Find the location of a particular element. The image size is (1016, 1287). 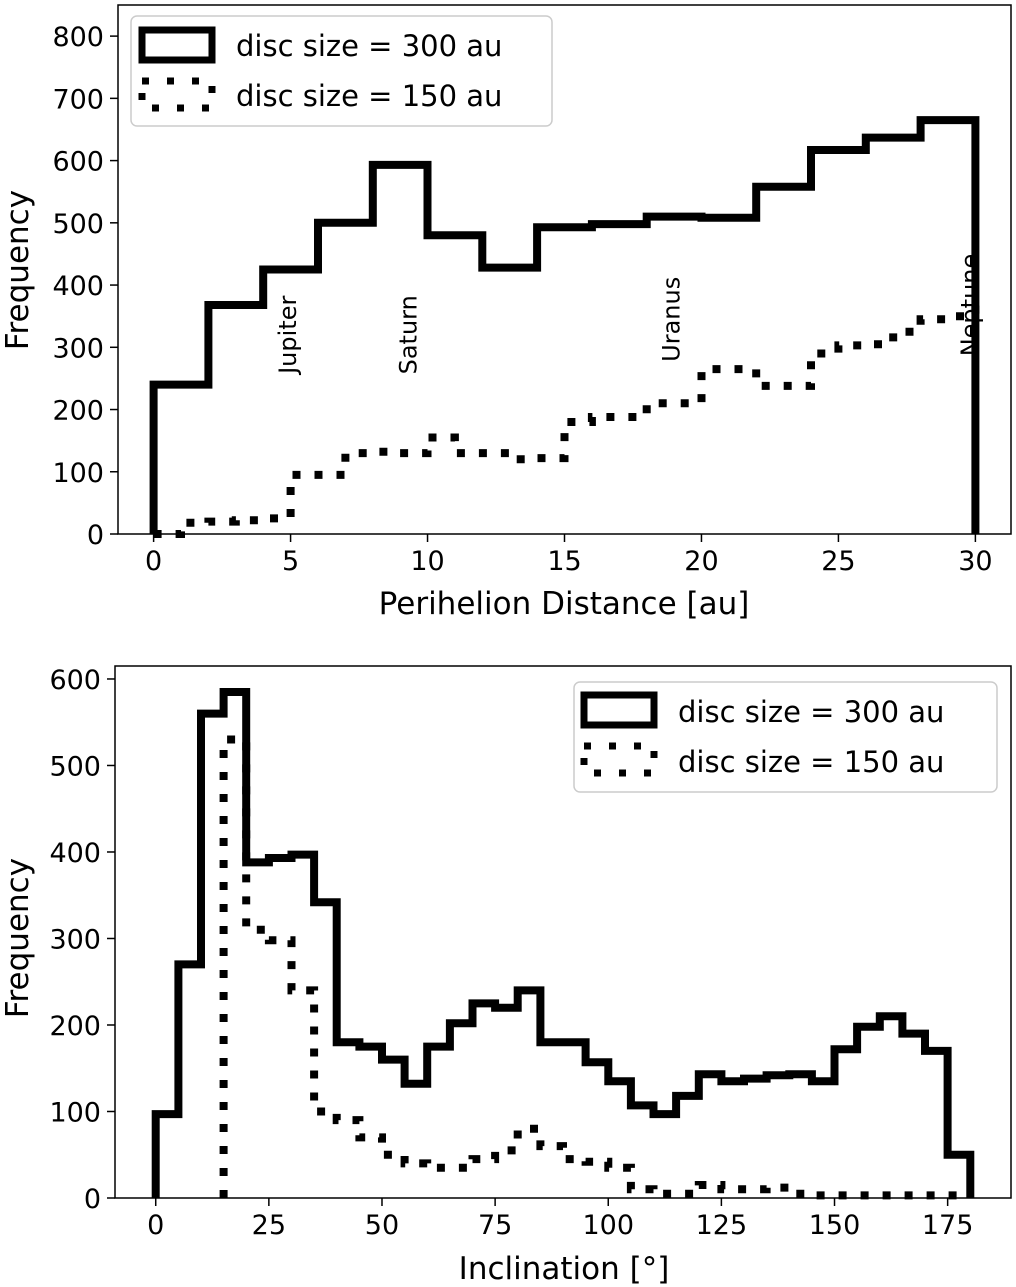

planet-label-neptune: Neptune is located at coordinates (970, 305).